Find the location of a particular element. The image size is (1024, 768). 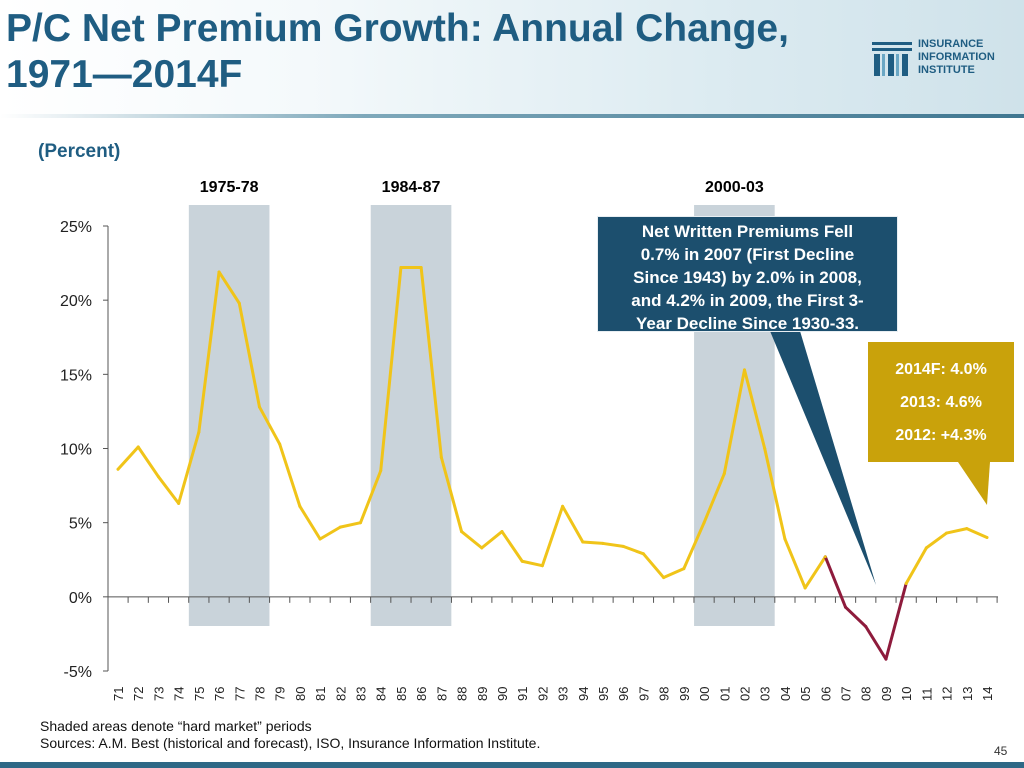

x-tick-label: 09 is located at coordinates (886, 694).